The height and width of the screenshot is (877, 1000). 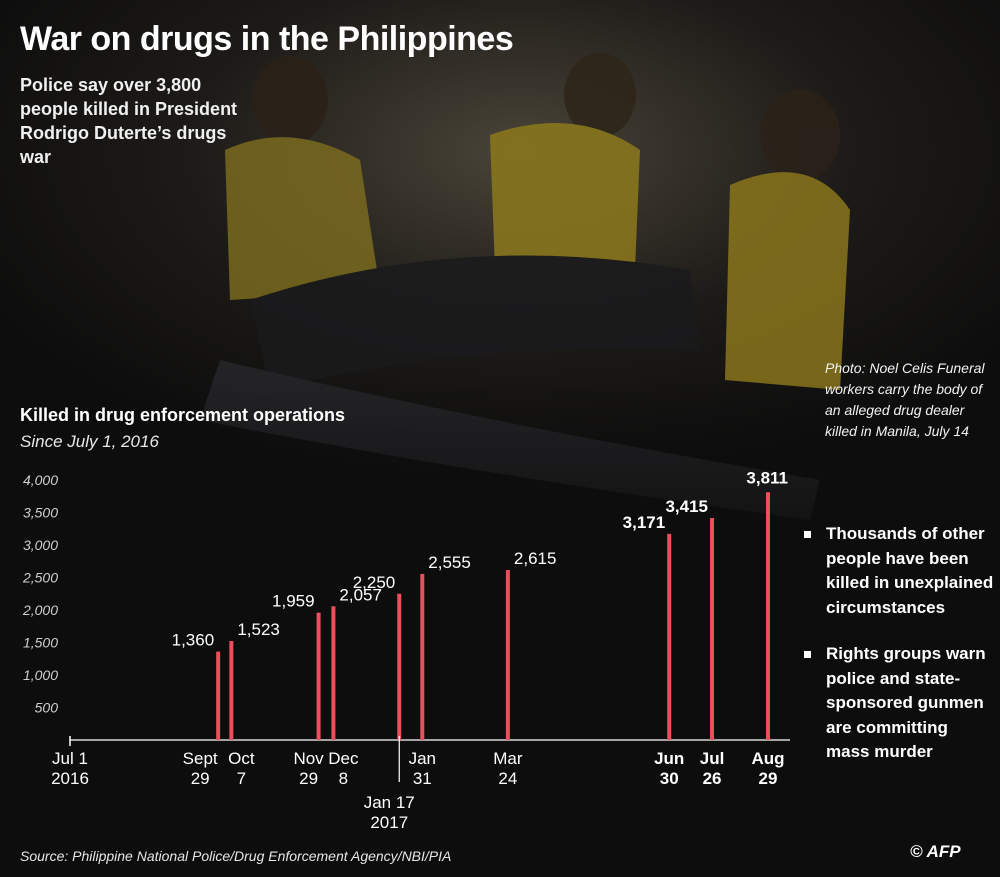 What do you see at coordinates (241, 778) in the screenshot?
I see `x-tick-label: 7` at bounding box center [241, 778].